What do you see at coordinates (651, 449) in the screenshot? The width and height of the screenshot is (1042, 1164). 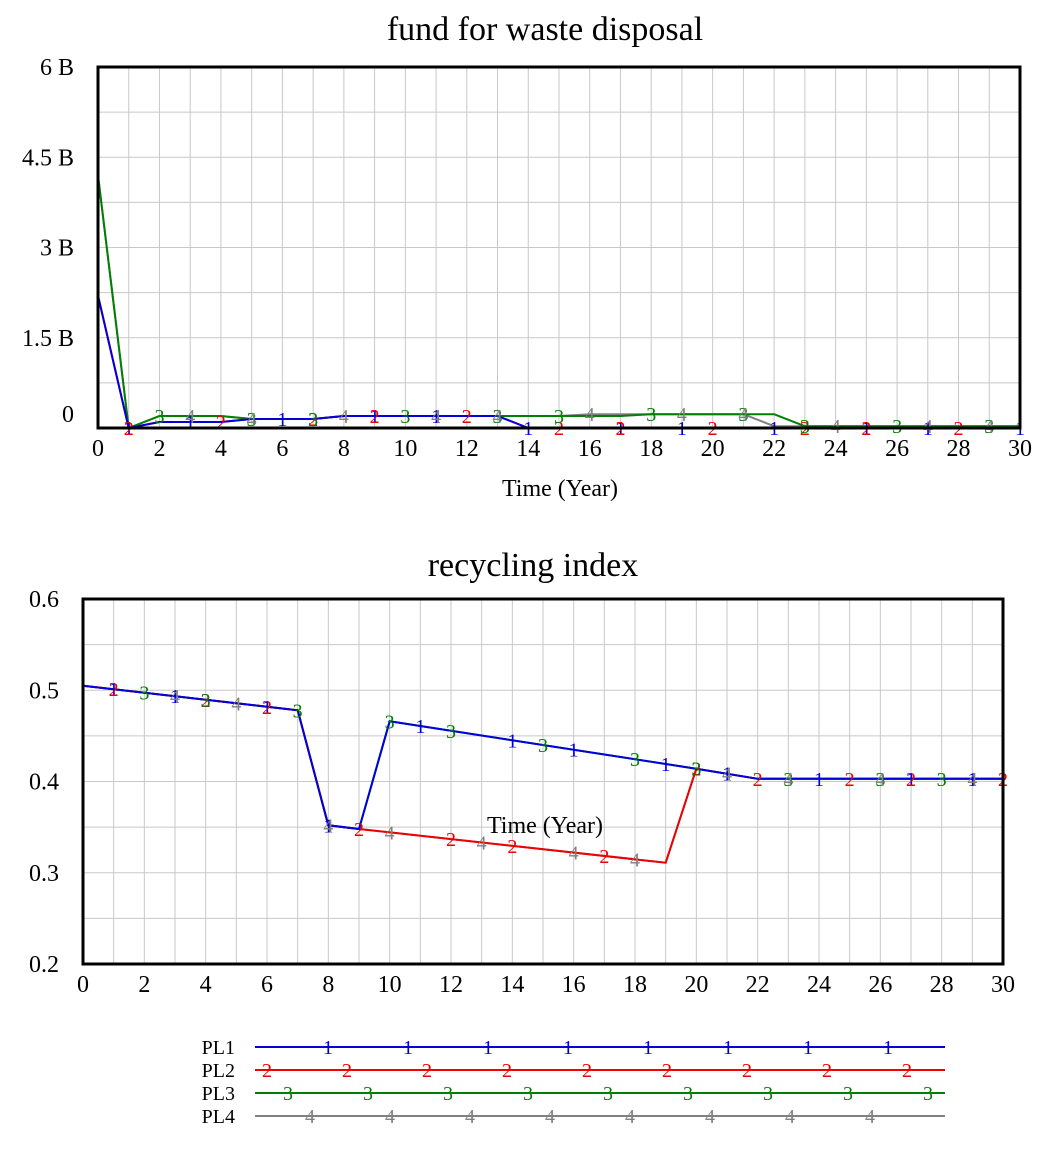 I see `chart1-xtick-label: 18` at bounding box center [651, 449].